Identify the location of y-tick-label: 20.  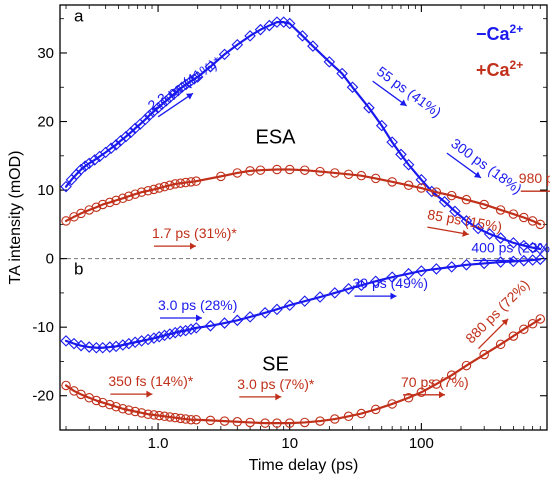
(45, 122).